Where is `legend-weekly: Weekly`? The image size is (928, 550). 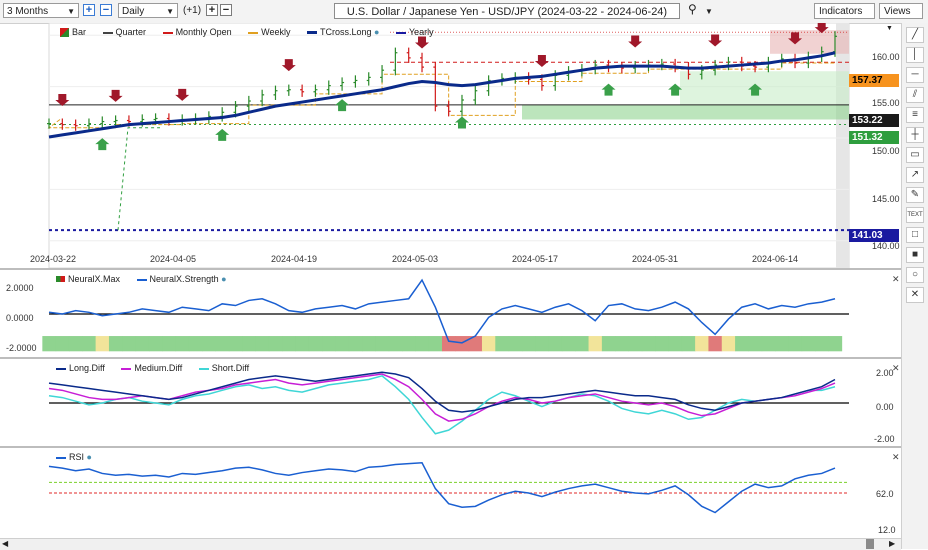 legend-weekly: Weekly is located at coordinates (269, 32).